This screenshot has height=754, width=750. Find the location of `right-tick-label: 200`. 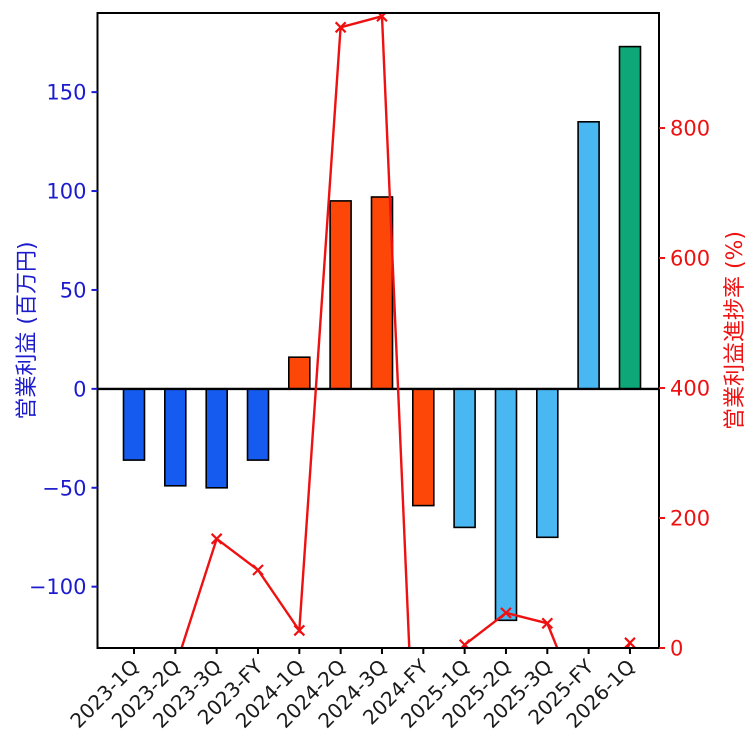

right-tick-label: 200 is located at coordinates (690, 519).